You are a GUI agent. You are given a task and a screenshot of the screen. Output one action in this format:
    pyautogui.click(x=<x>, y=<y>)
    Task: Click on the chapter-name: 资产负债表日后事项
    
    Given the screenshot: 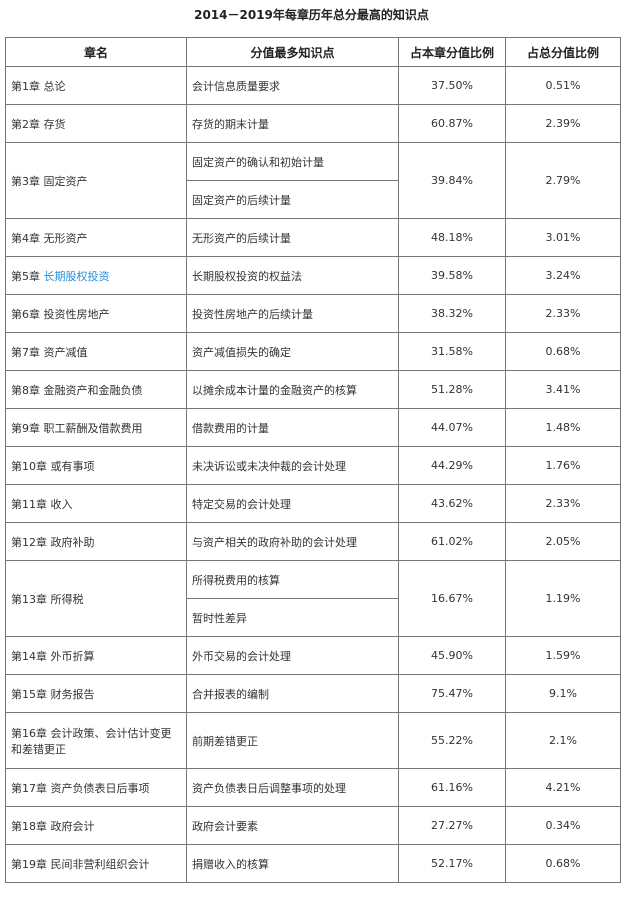 What is the action you would take?
    pyautogui.click(x=100, y=788)
    